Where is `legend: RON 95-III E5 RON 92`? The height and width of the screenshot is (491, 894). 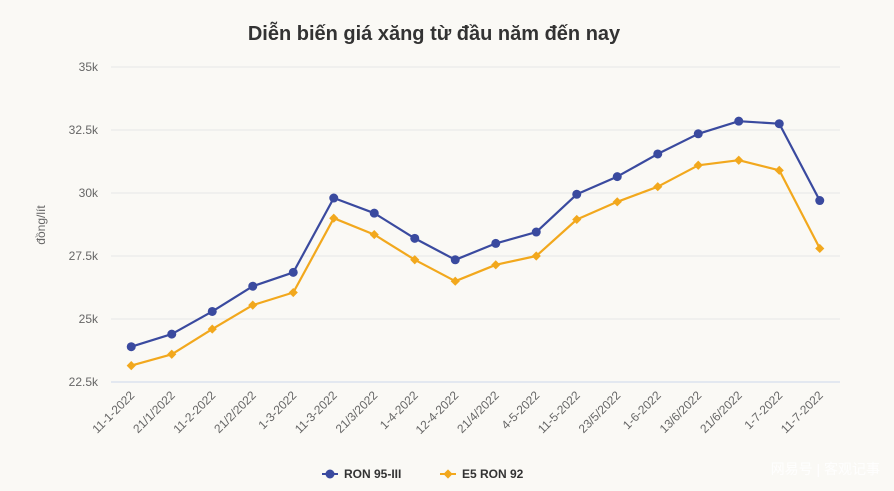 legend: RON 95-III E5 RON 92 is located at coordinates (423, 474).